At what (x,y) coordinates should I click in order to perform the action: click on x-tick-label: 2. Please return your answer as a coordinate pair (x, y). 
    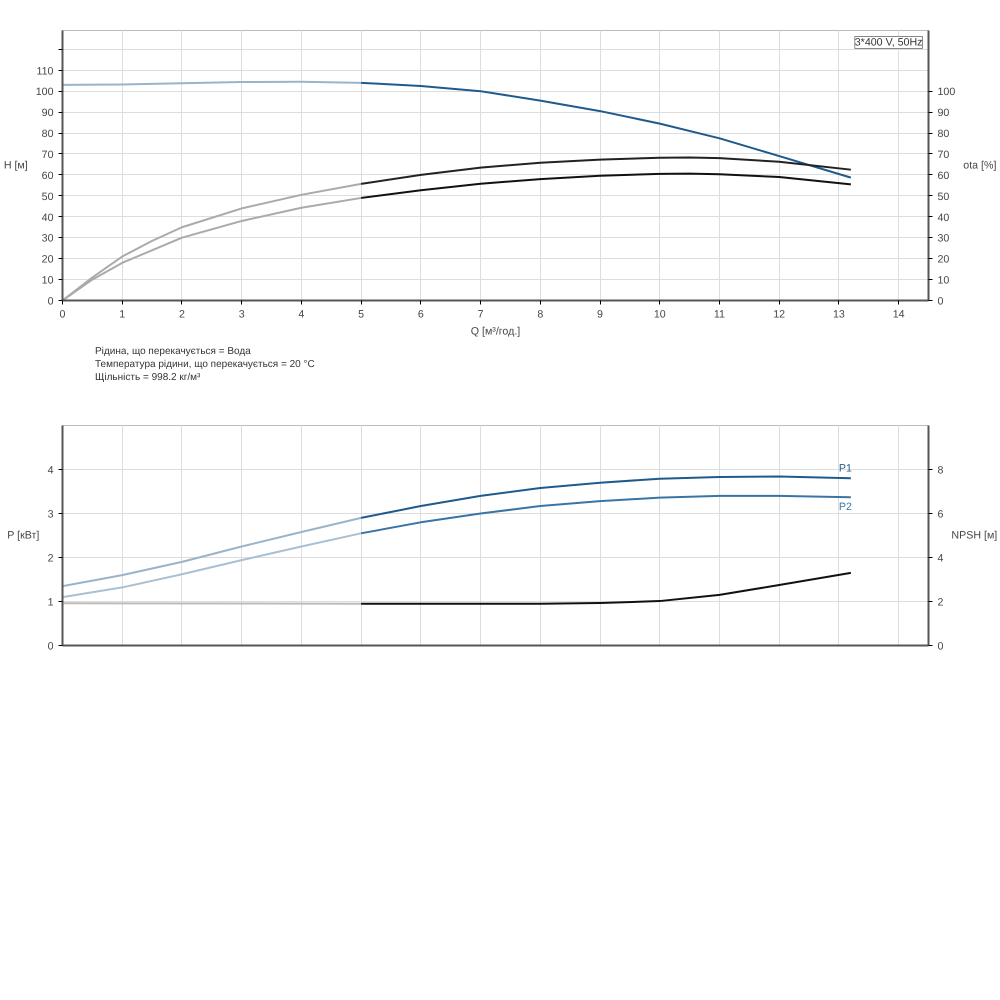
    Looking at the image, I should click on (181, 314).